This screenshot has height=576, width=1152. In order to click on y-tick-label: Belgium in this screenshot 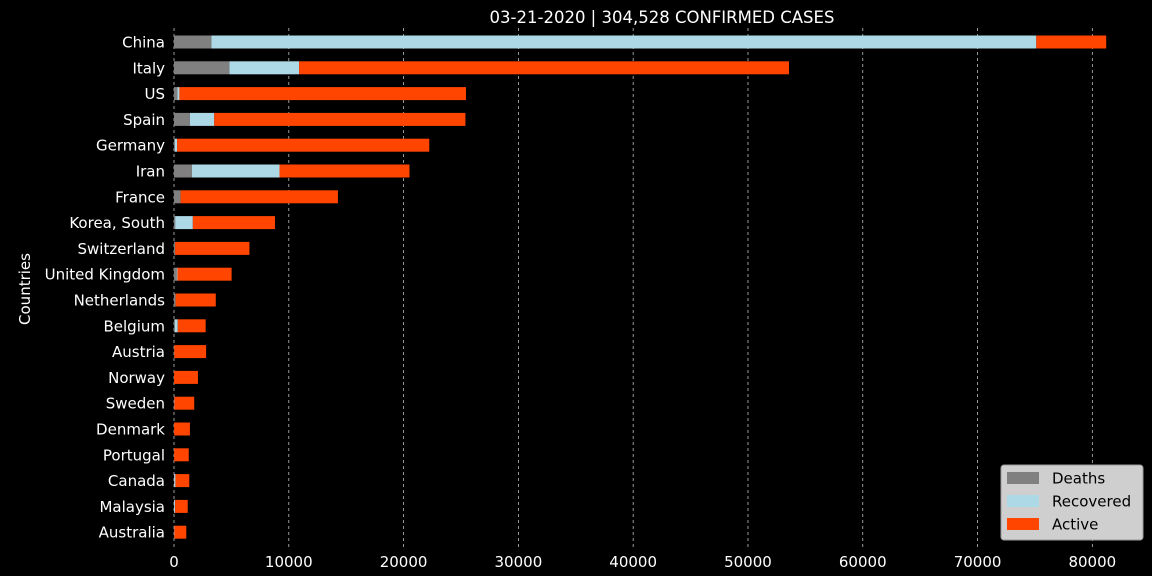, I will do `click(135, 326)`.